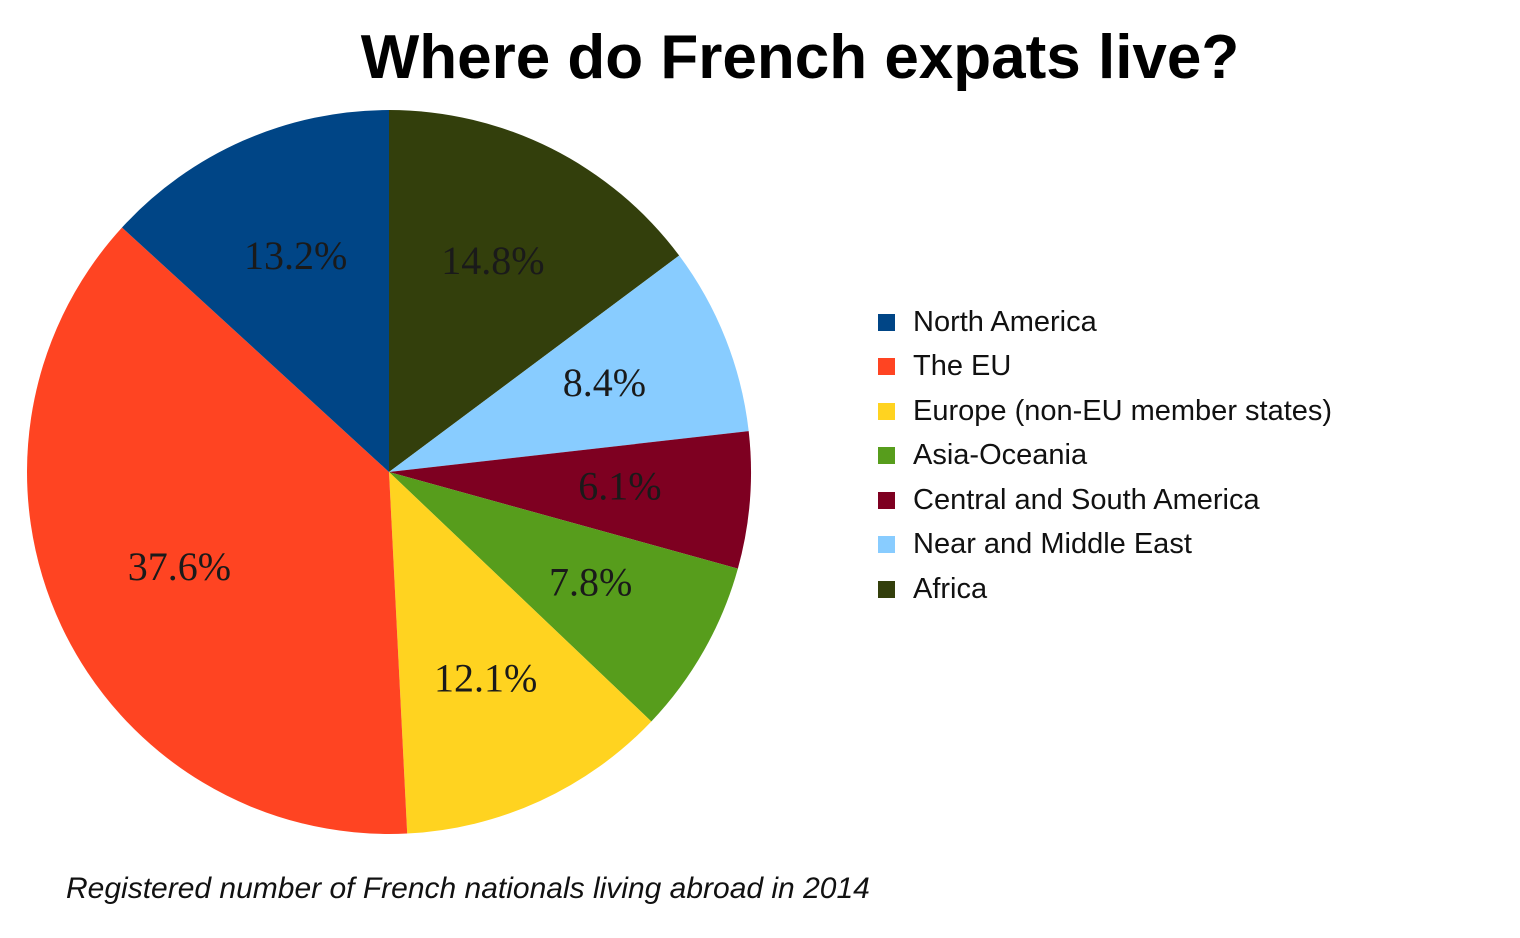 This screenshot has height=938, width=1520. Describe the element at coordinates (1105, 322) in the screenshot. I see `legend-item: North America` at that location.